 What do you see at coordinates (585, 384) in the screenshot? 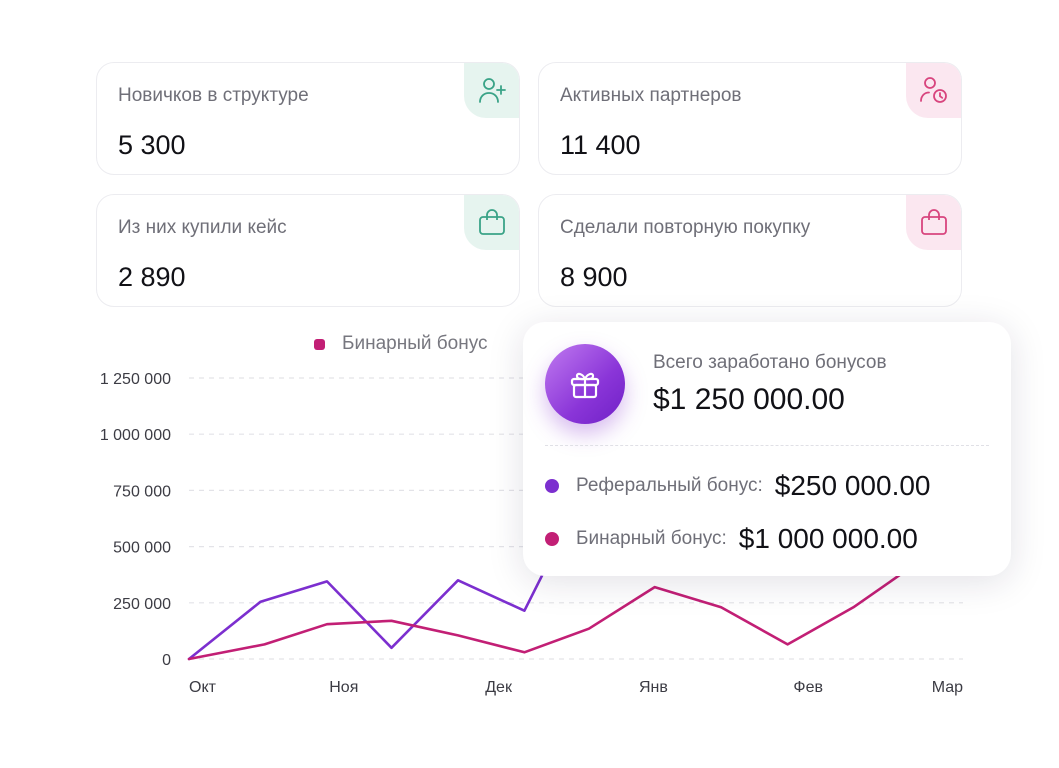
I see `gift-icon` at bounding box center [585, 384].